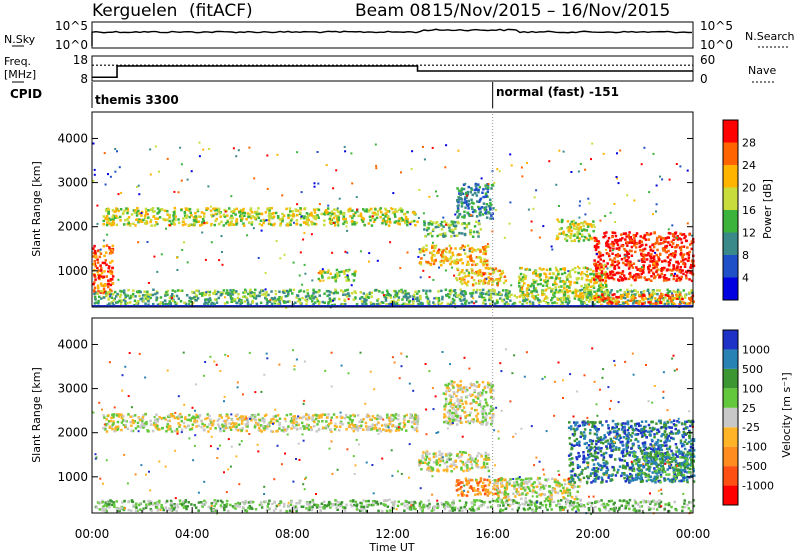  I want to click on power-colorbar-swatch, so click(730, 244).